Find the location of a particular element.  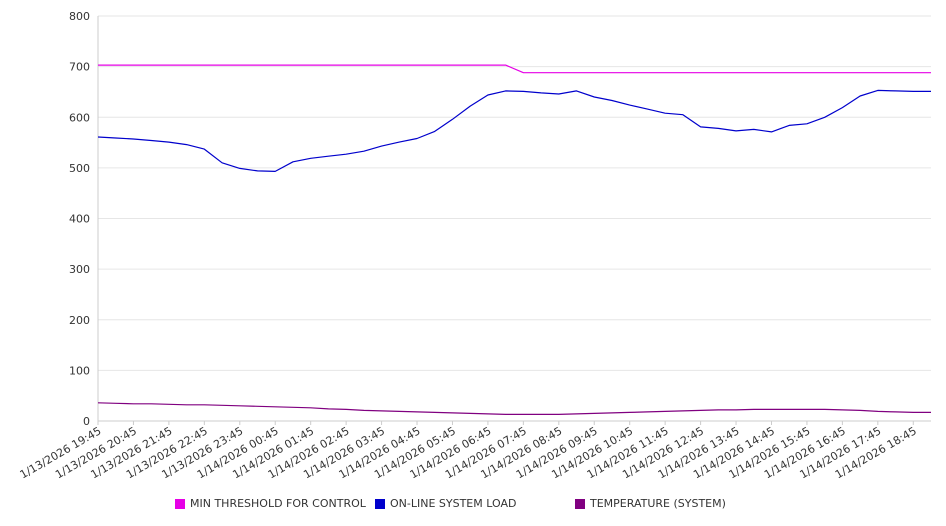

legend-swatch-system-load is located at coordinates (380, 503).